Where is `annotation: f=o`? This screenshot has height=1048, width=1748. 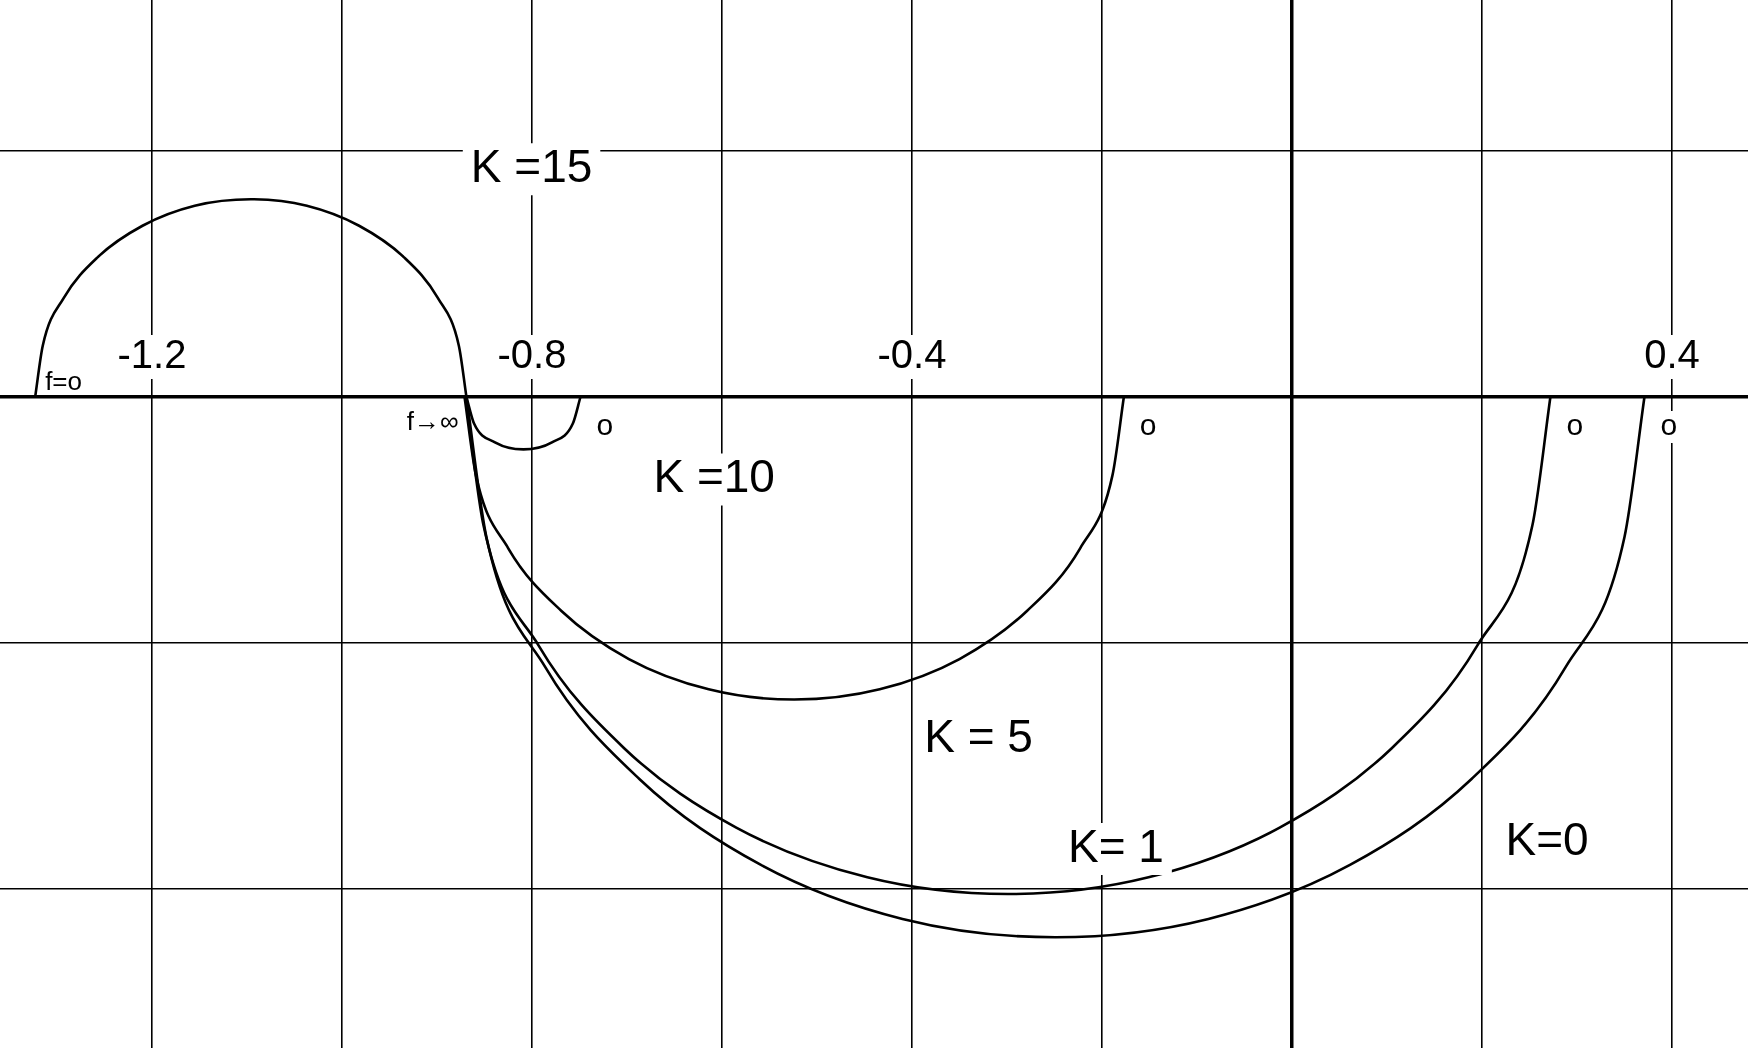 annotation: f=o is located at coordinates (64, 381).